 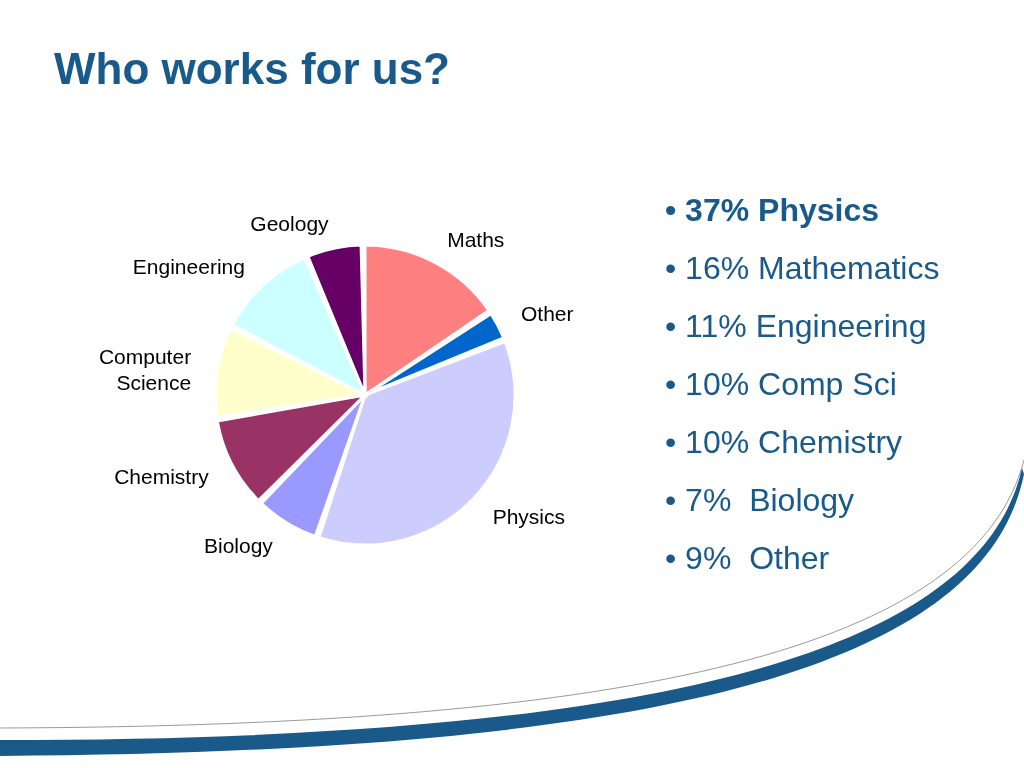 What do you see at coordinates (476, 239) in the screenshot?
I see `slice-label: Maths` at bounding box center [476, 239].